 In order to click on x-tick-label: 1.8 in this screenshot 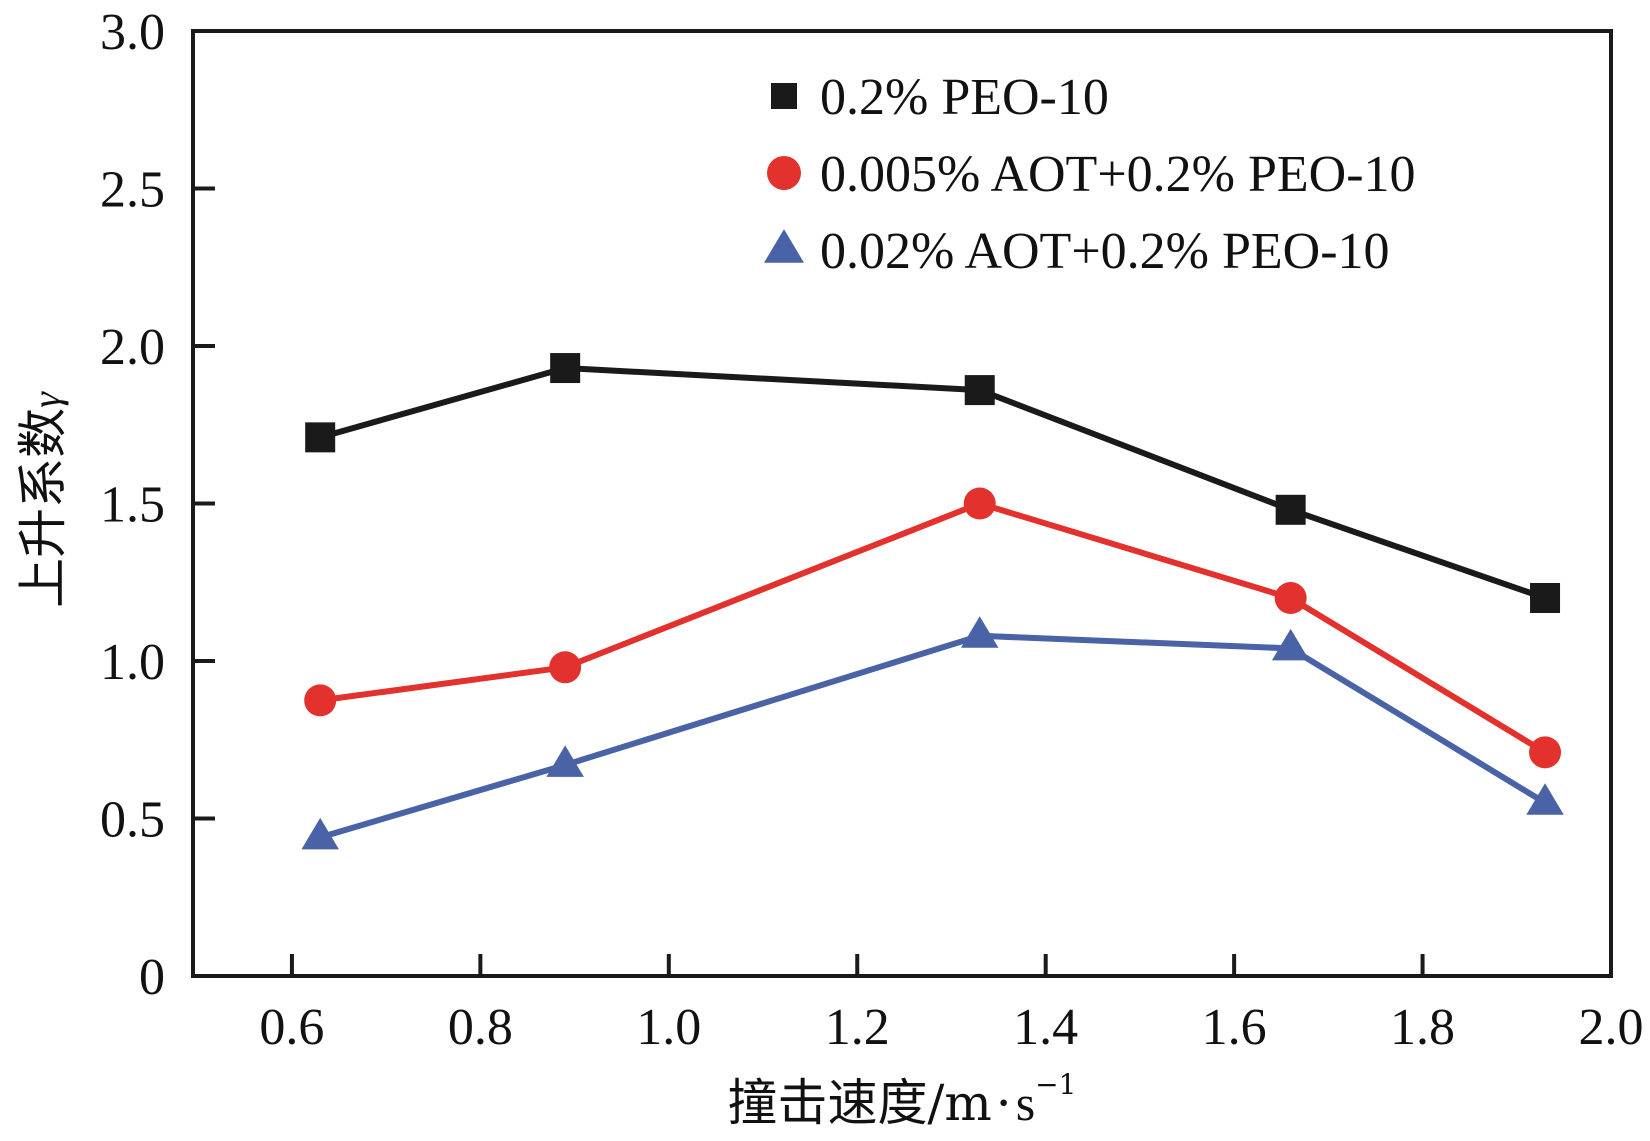, I will do `click(1422, 1027)`.